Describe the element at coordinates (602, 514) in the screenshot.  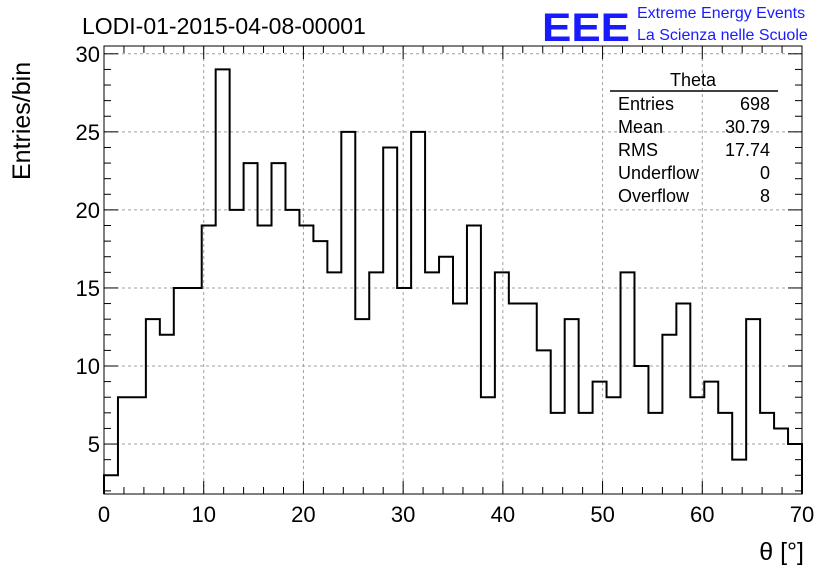
I see `x-tick-label: 50` at that location.